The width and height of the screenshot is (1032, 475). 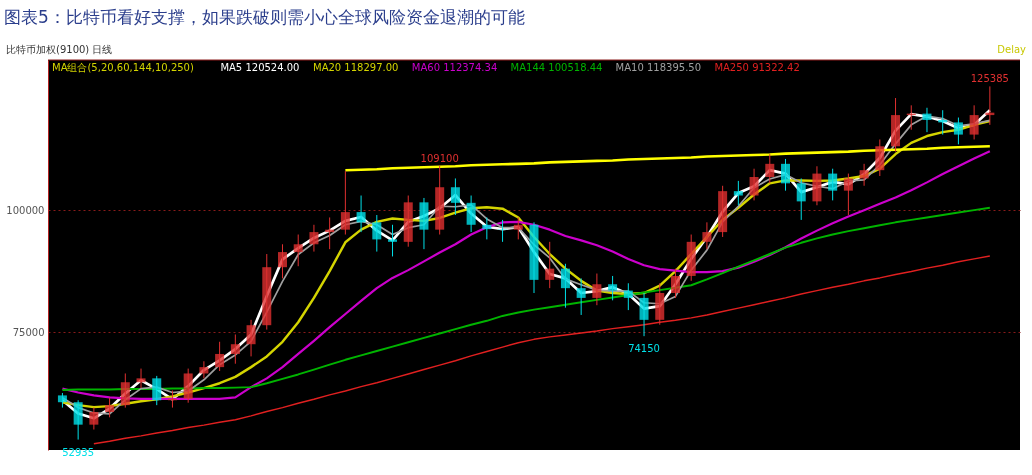 What do you see at coordinates (644, 349) in the screenshot?
I see `annotation: 74150` at bounding box center [644, 349].